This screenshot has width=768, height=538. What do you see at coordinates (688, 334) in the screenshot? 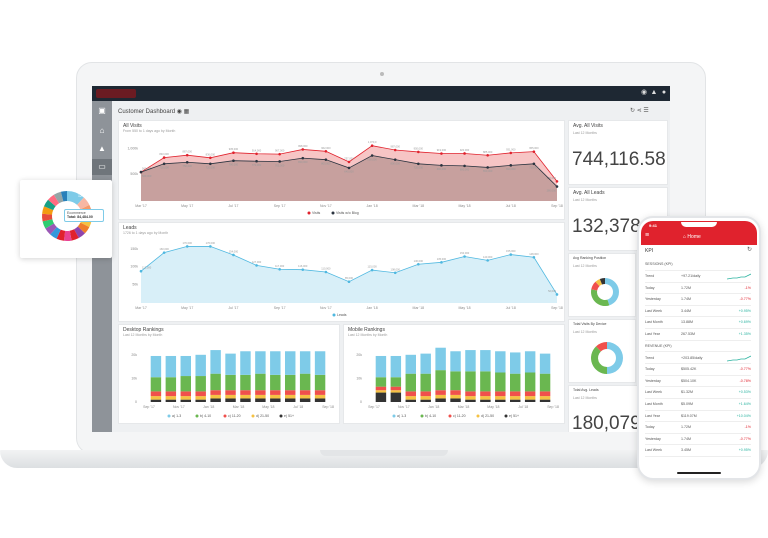
I see `row-value: 267.53M` at bounding box center [688, 334].